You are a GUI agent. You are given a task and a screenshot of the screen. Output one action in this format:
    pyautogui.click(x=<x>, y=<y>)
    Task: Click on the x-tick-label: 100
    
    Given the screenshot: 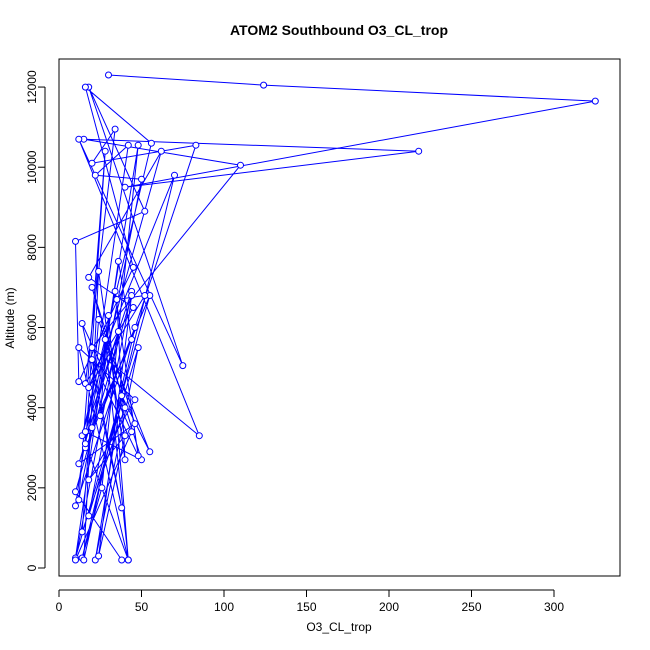 What is the action you would take?
    pyautogui.click(x=224, y=607)
    